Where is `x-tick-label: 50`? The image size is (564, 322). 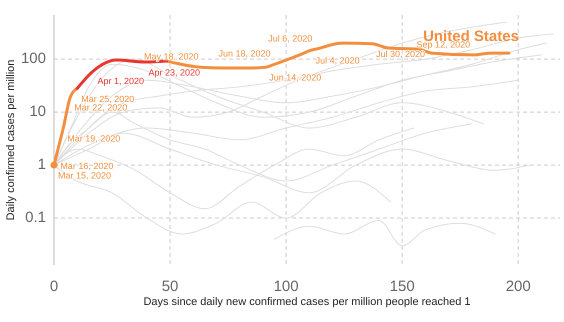 x-tick-label: 50 is located at coordinates (170, 286).